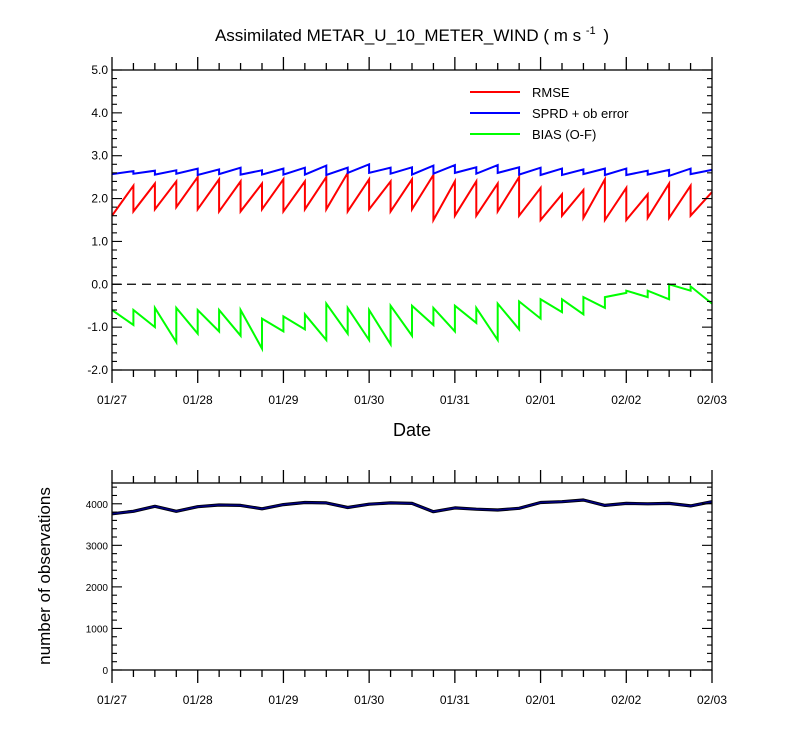  What do you see at coordinates (283, 400) in the screenshot?
I see `top-x-tick-label: 01/29` at bounding box center [283, 400].